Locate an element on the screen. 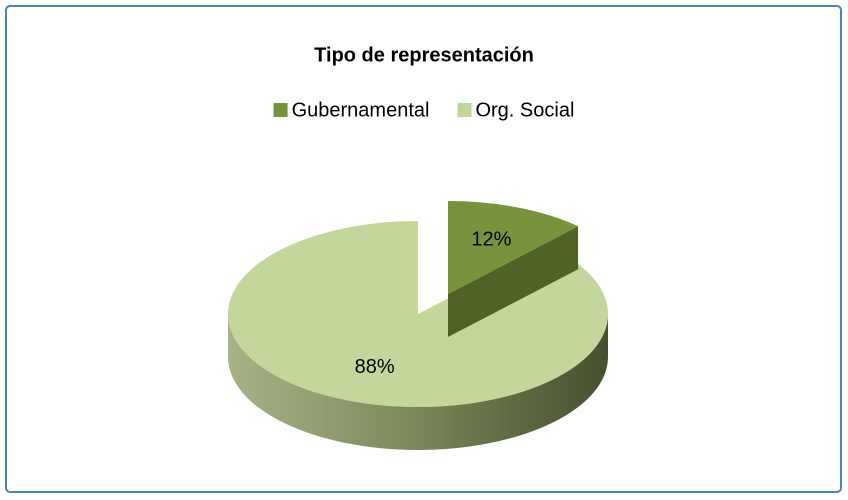 This screenshot has height=500, width=848. data-label: 12% is located at coordinates (491, 240).